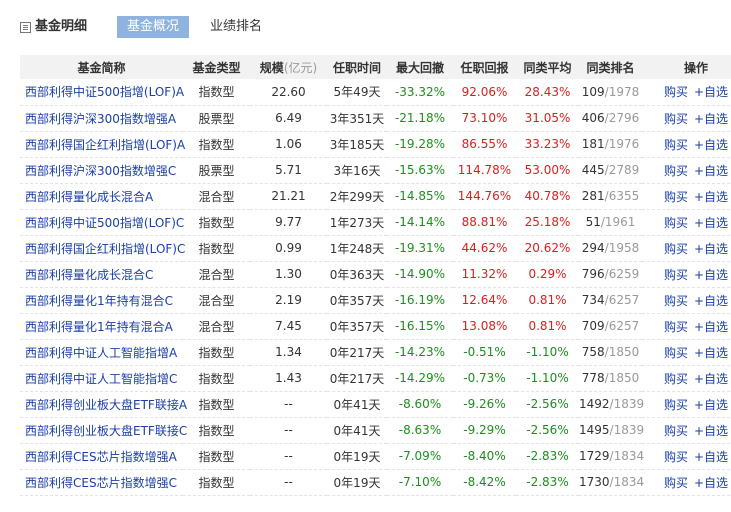  I want to click on fund-rank-total: /1961, so click(618, 222).